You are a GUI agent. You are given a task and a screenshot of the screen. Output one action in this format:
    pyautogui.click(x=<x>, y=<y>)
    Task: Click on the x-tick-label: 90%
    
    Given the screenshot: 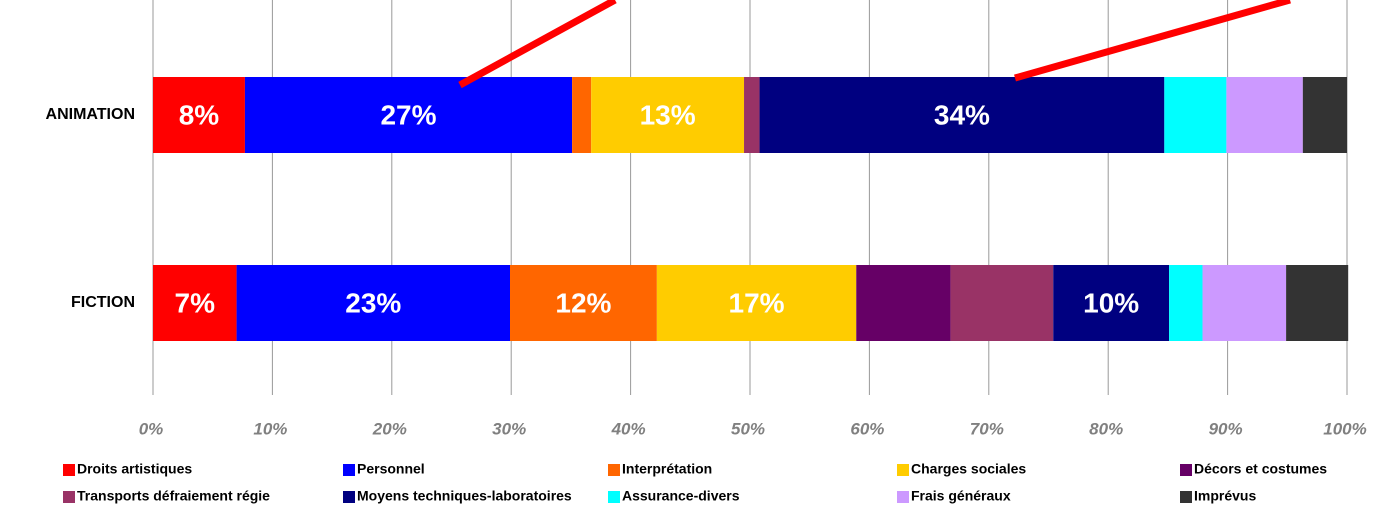 What is the action you would take?
    pyautogui.click(x=1226, y=428)
    